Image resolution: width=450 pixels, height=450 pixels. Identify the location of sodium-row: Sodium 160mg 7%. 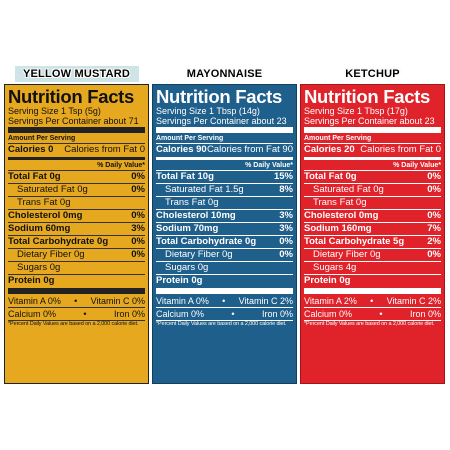
(372, 229).